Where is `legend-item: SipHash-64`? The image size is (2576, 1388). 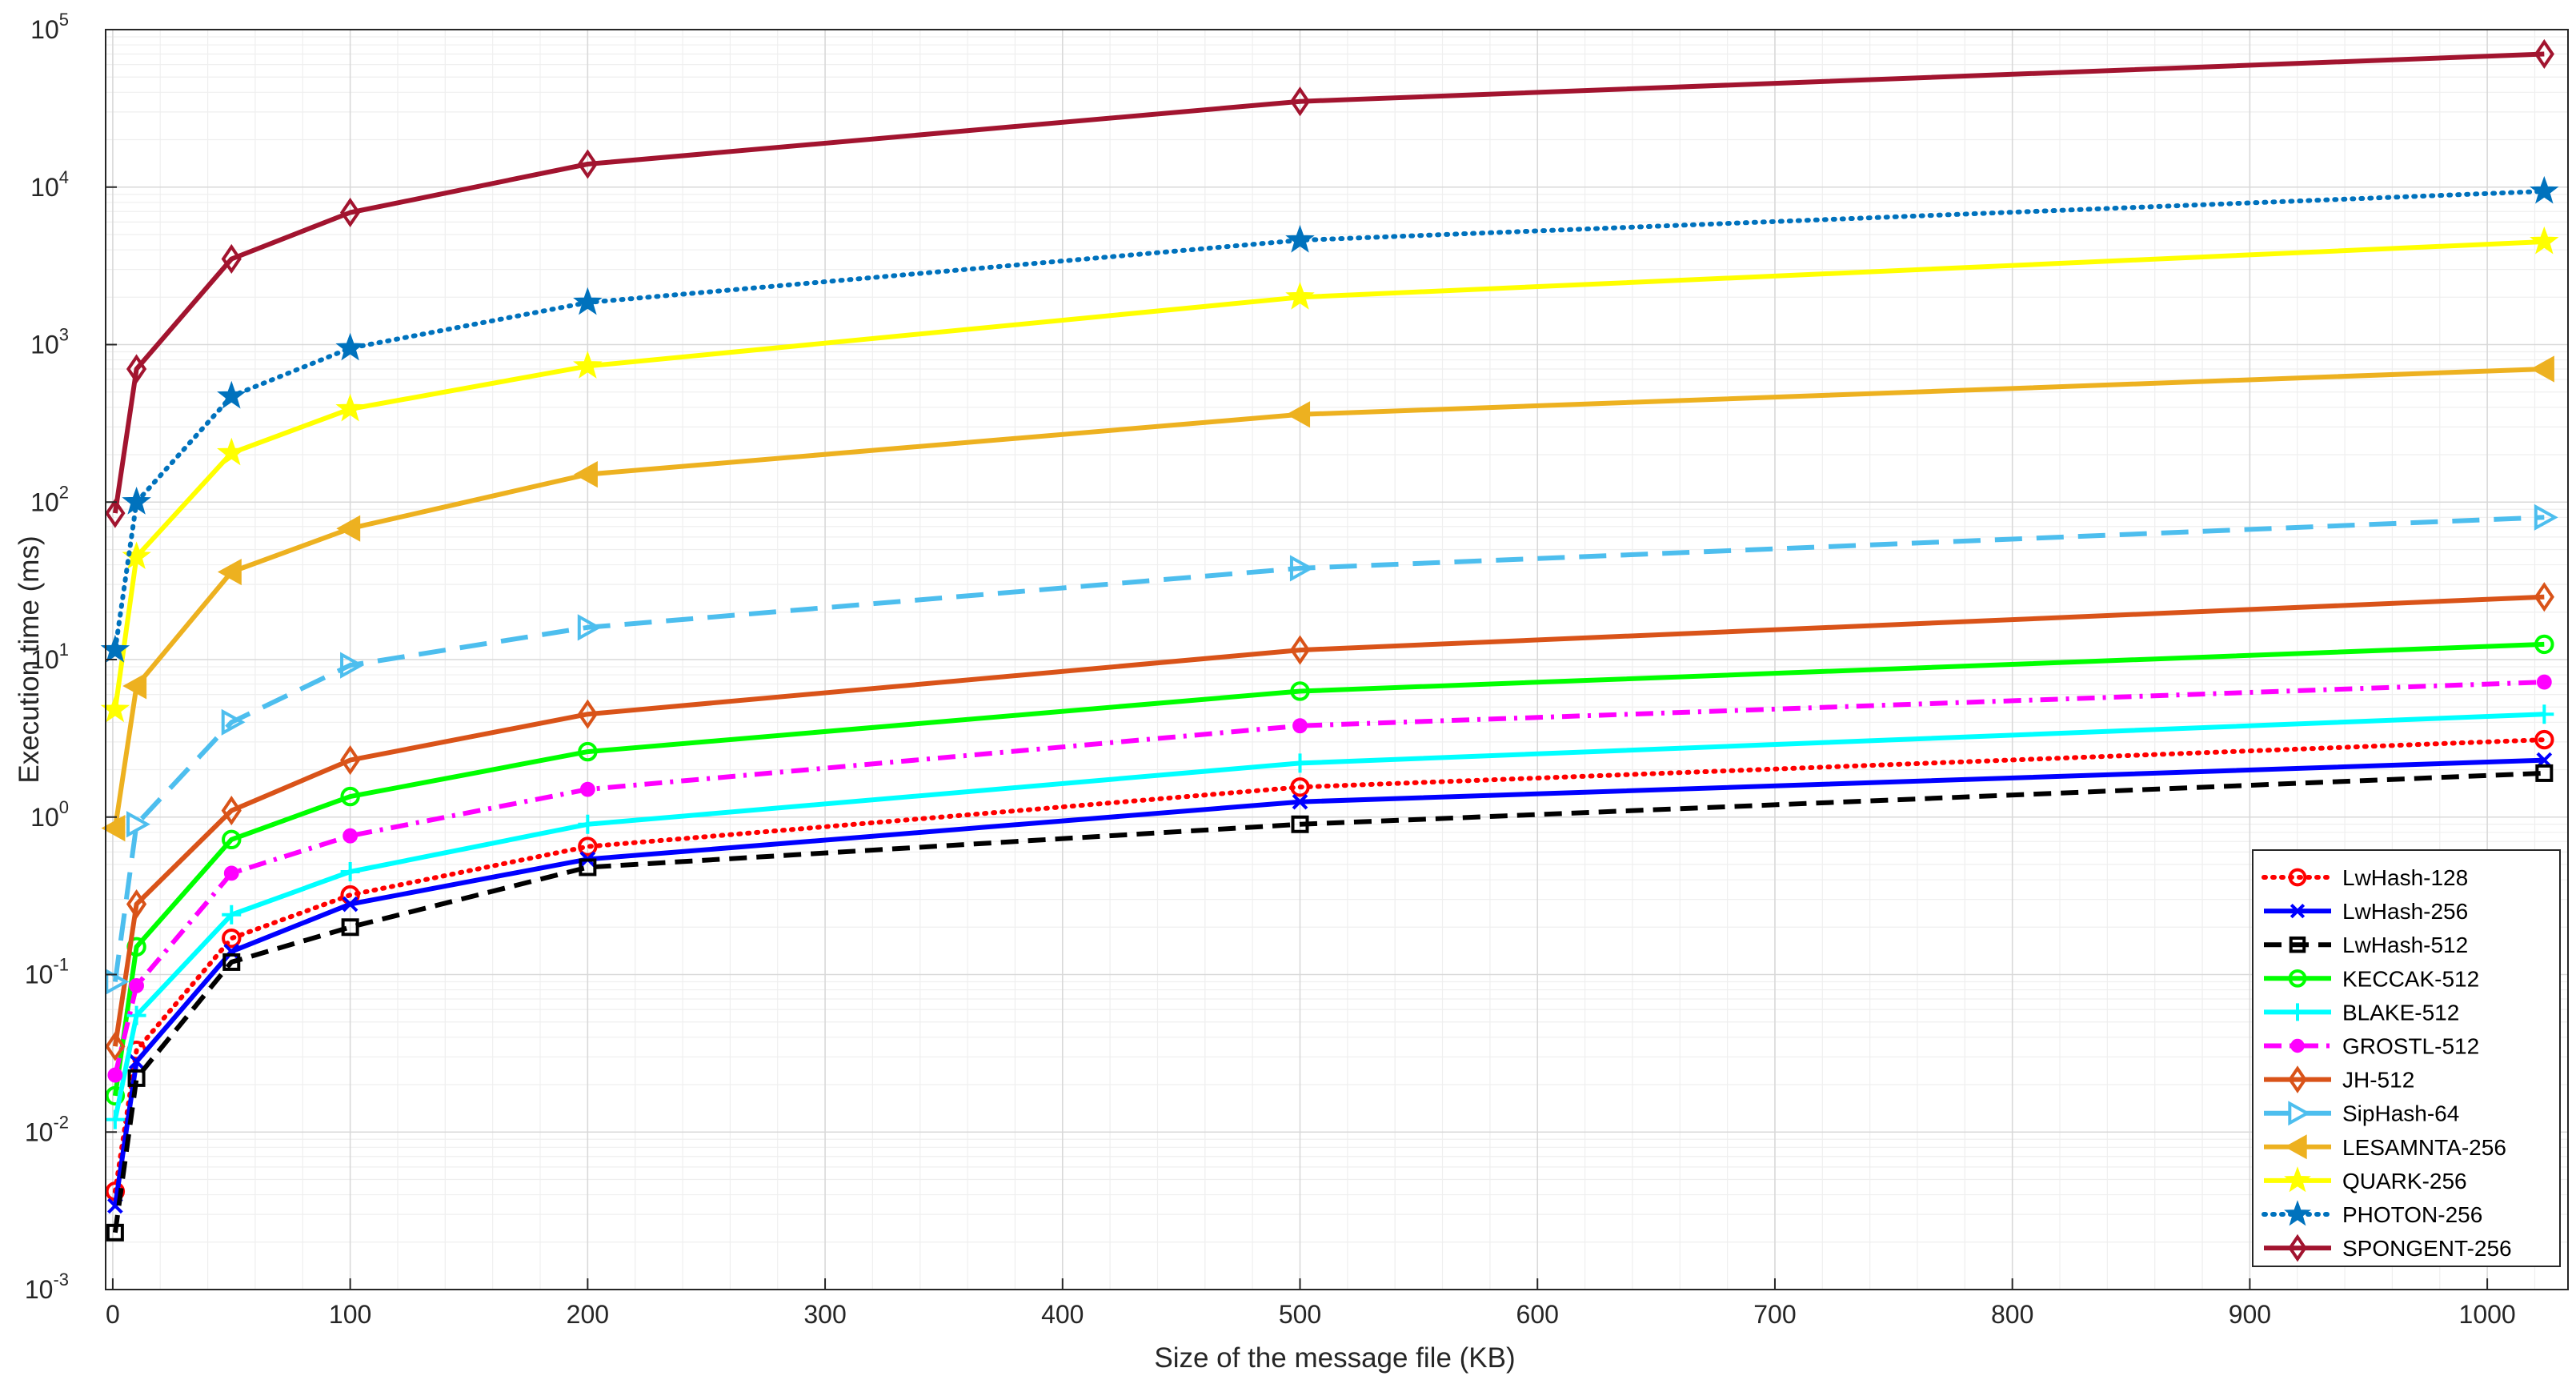 legend-item: SipHash-64 is located at coordinates (2361, 1113).